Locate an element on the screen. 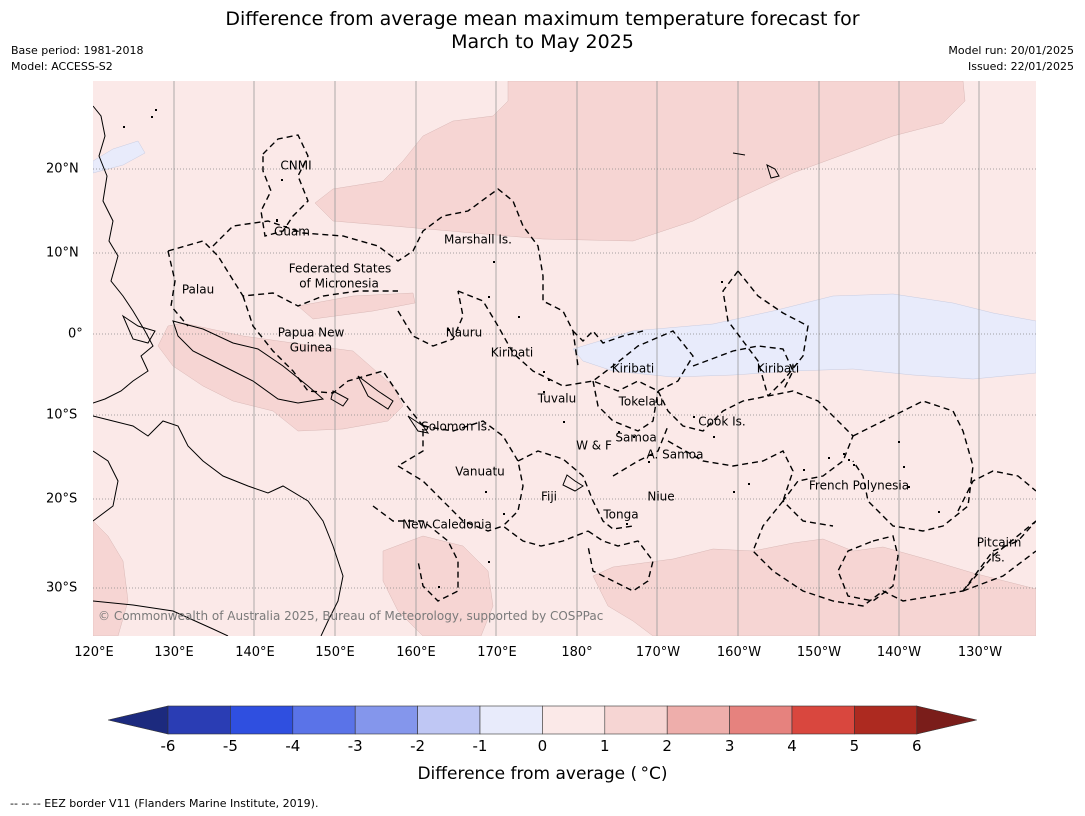 The width and height of the screenshot is (1085, 816). x-tick-label: 170°W is located at coordinates (658, 652).